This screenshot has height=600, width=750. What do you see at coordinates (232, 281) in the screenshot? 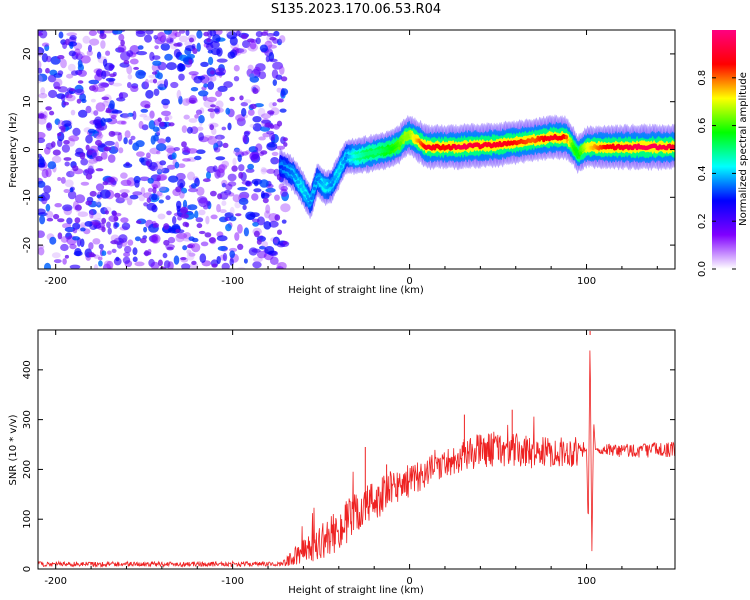
I see `spectrogram-x-tick-label: -100` at bounding box center [232, 281].